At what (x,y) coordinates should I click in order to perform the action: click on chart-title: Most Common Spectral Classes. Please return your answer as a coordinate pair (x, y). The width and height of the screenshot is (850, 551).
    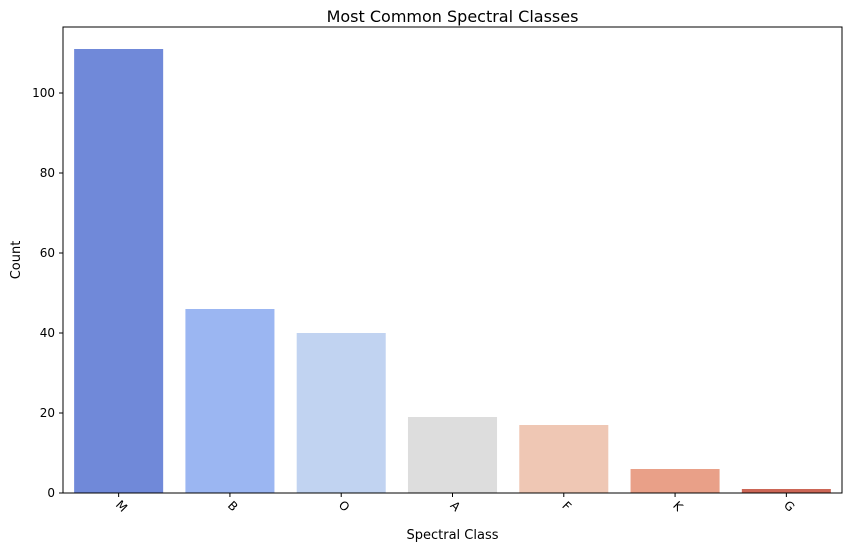
    Looking at the image, I should click on (453, 16).